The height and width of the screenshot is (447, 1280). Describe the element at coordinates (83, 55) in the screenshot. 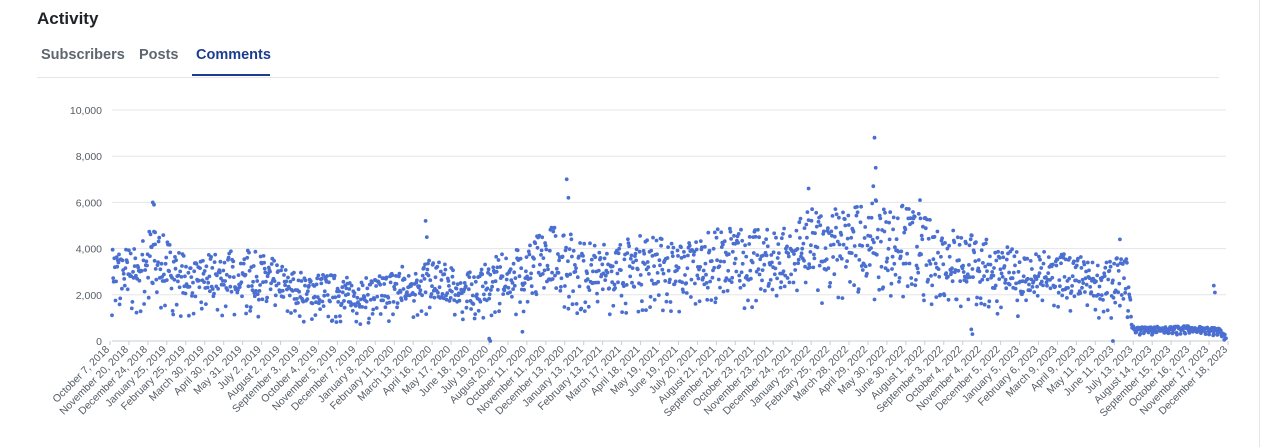

I see `tab-subscribers: Subscribers` at that location.